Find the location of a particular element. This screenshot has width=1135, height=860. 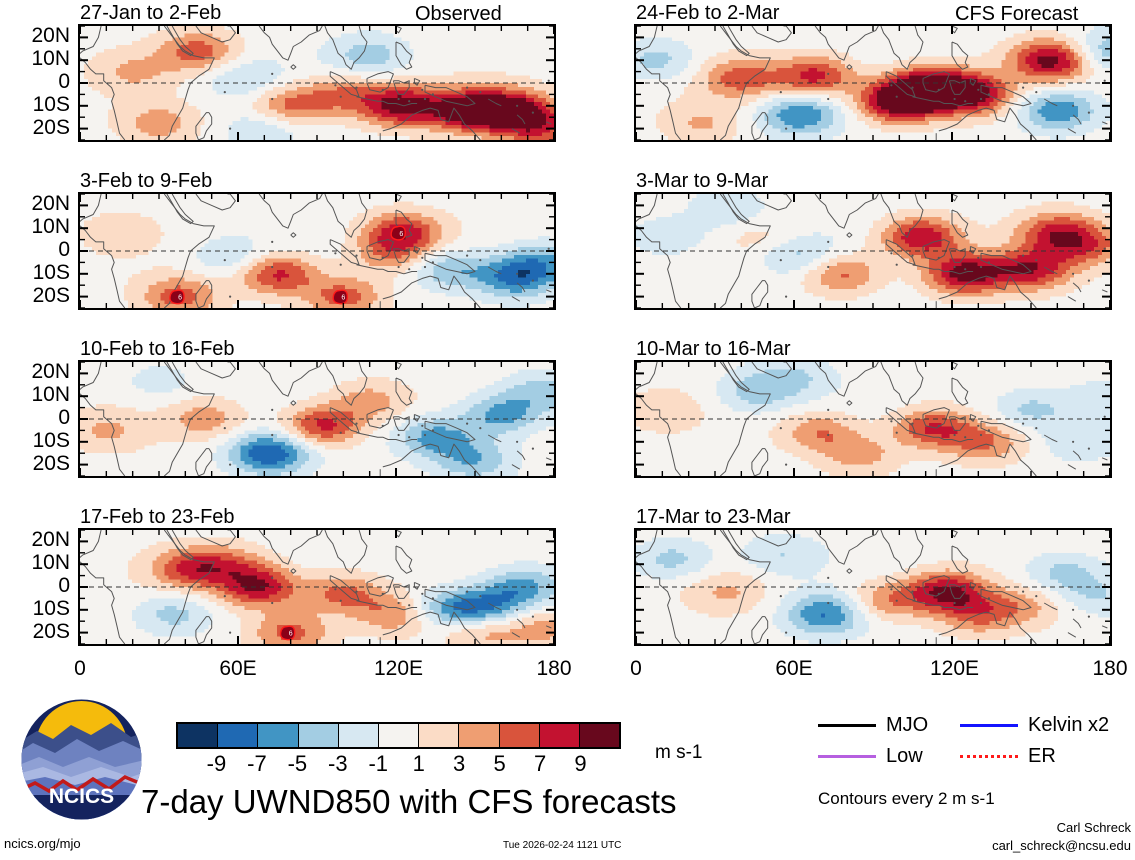

panel-title-fcs-w3: 10-Mar to 16-Mar is located at coordinates (713, 349).